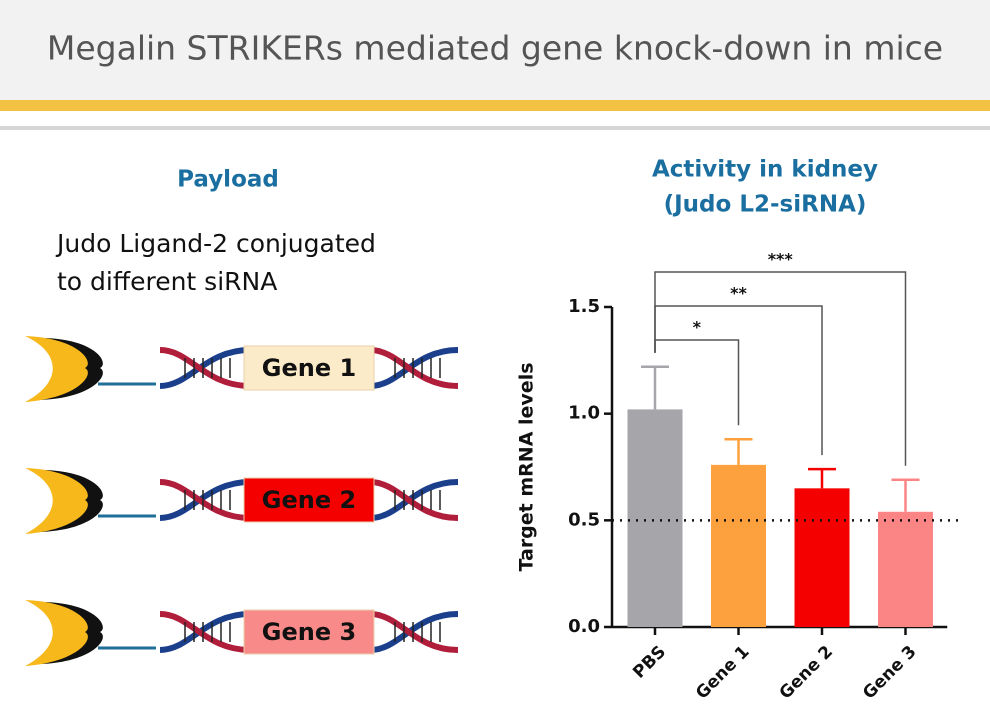 This screenshot has height=720, width=990. Describe the element at coordinates (649, 662) in the screenshot. I see `x-tick-label: PBS` at that location.